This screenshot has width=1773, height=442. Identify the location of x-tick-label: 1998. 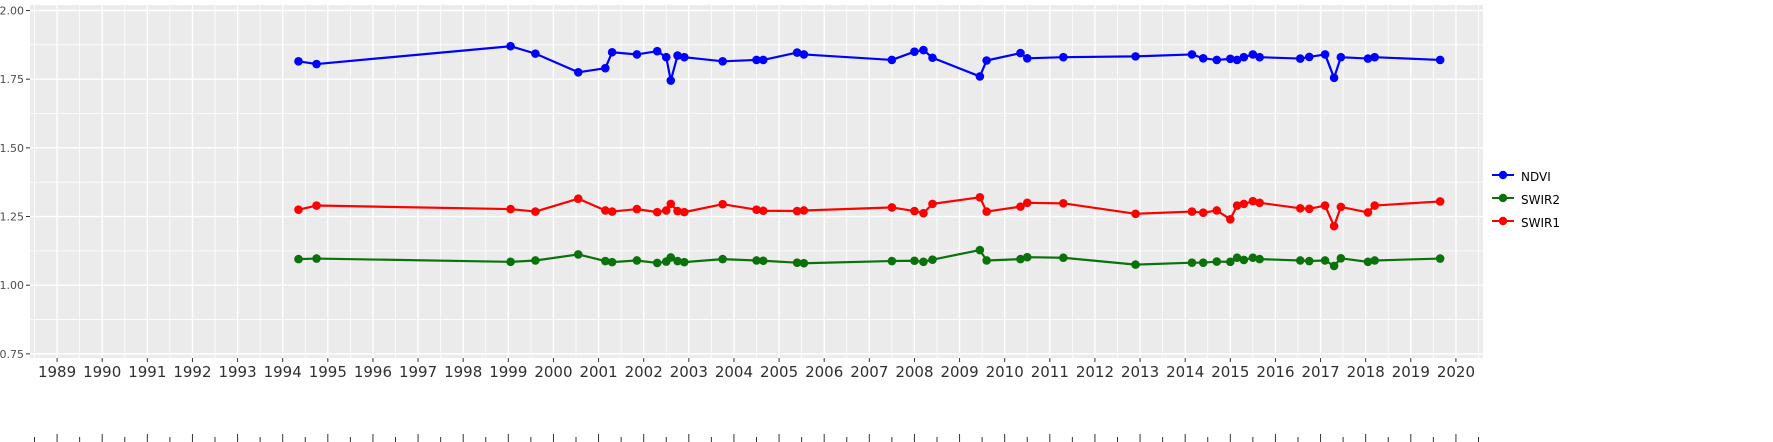
(463, 372).